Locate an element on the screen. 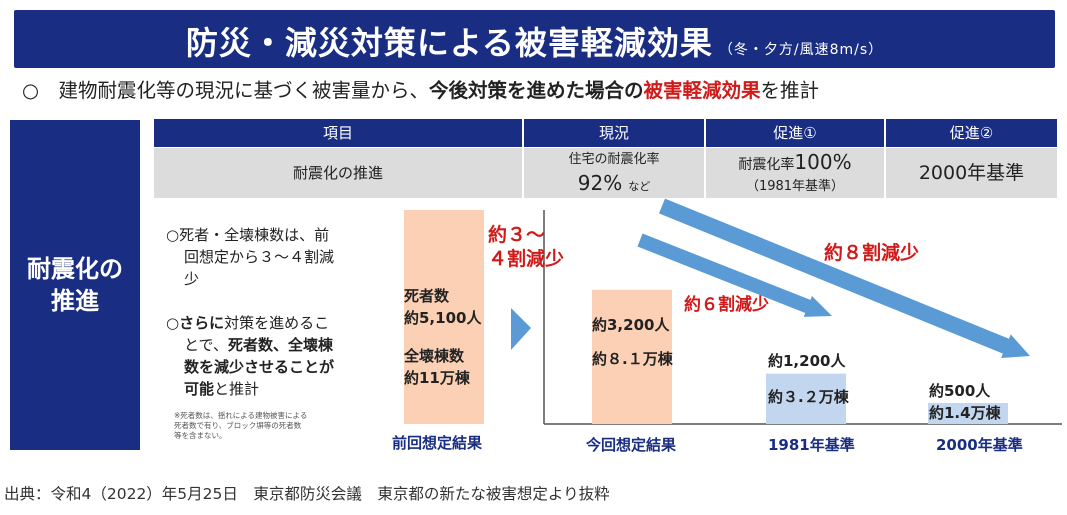  cell-current-line1: 住宅の耐震化率 is located at coordinates (614, 159).